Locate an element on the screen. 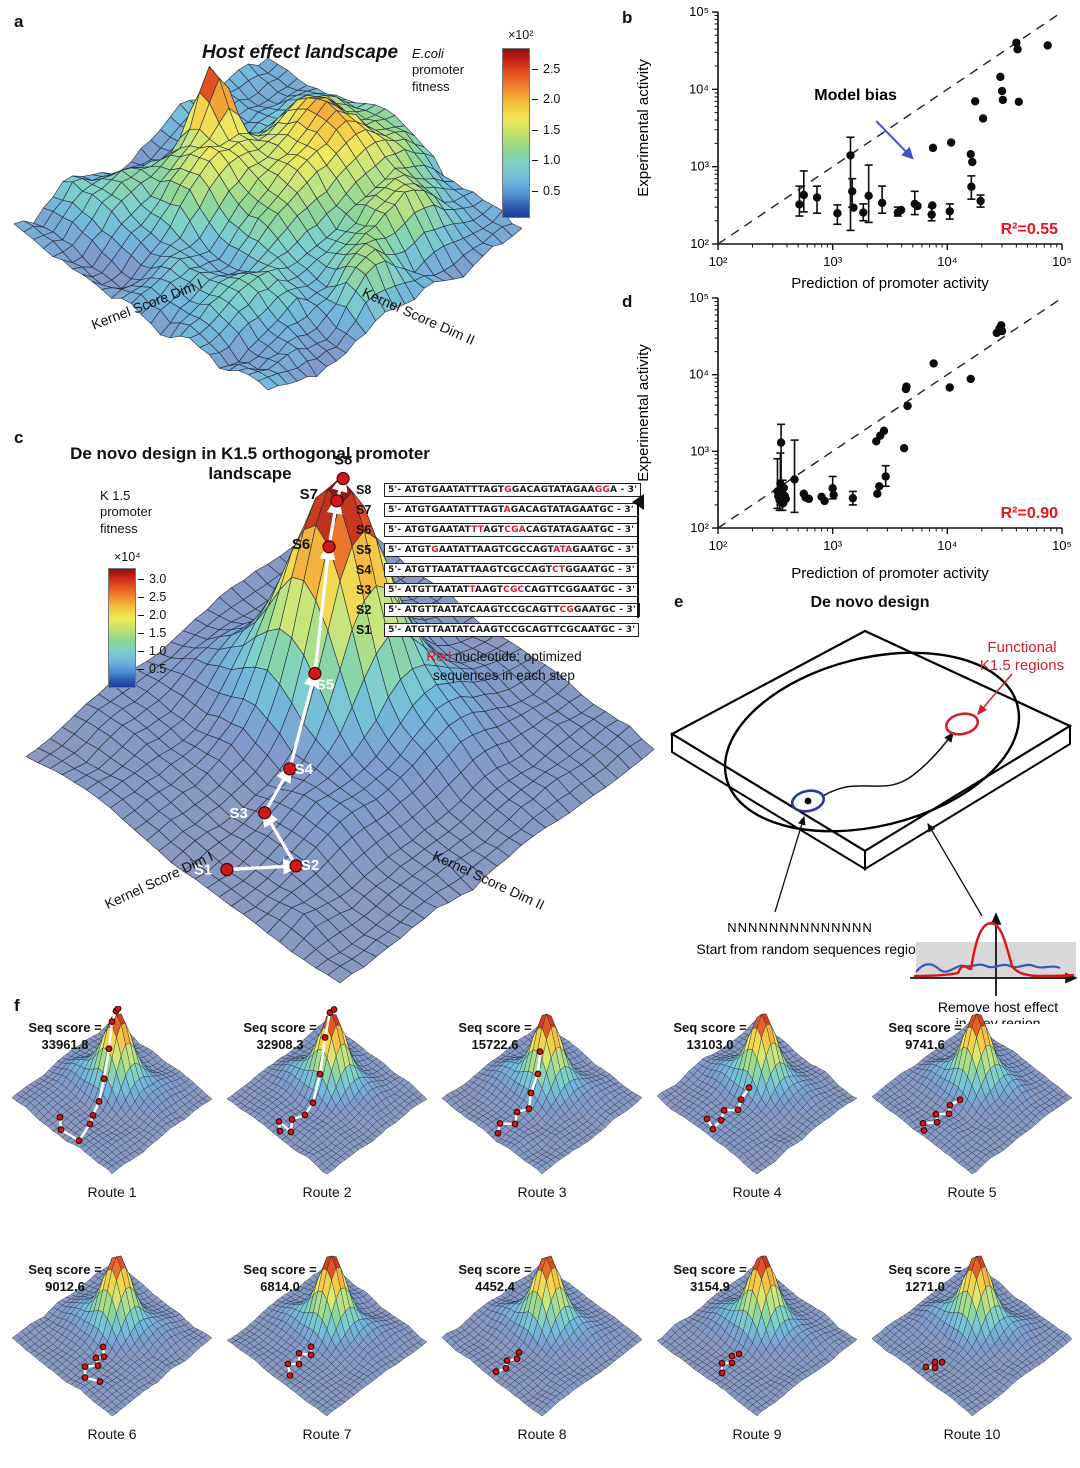 The width and height of the screenshot is (1080, 1468). sequence-text: 5'- ATGTGAATATTTAGTCGACAGTATAGAATGC - 3' is located at coordinates (511, 530).